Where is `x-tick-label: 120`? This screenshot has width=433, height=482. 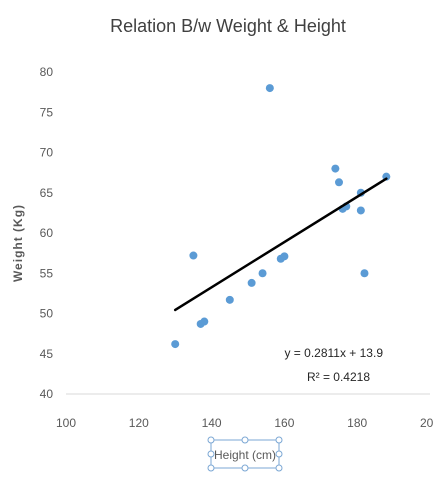
x-tick-label: 120 is located at coordinates (139, 423).